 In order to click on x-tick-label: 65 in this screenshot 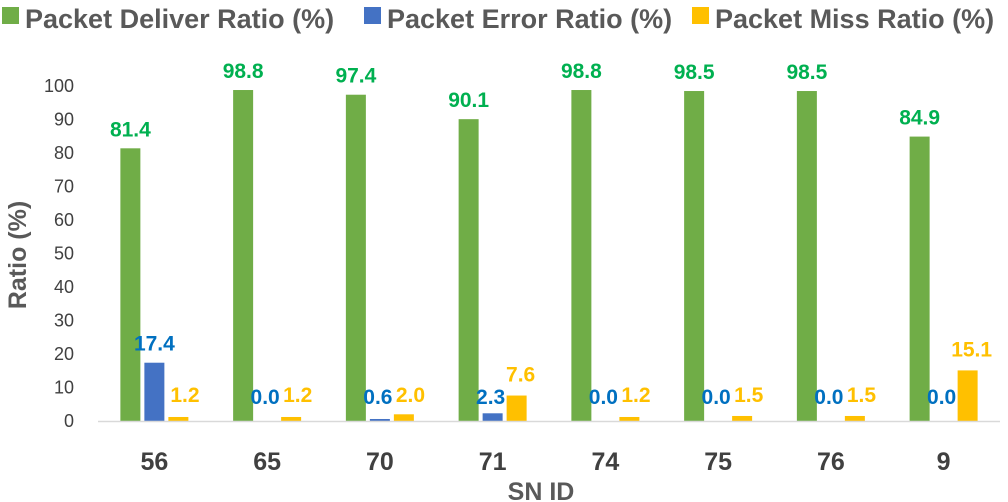, I will do `click(267, 462)`.